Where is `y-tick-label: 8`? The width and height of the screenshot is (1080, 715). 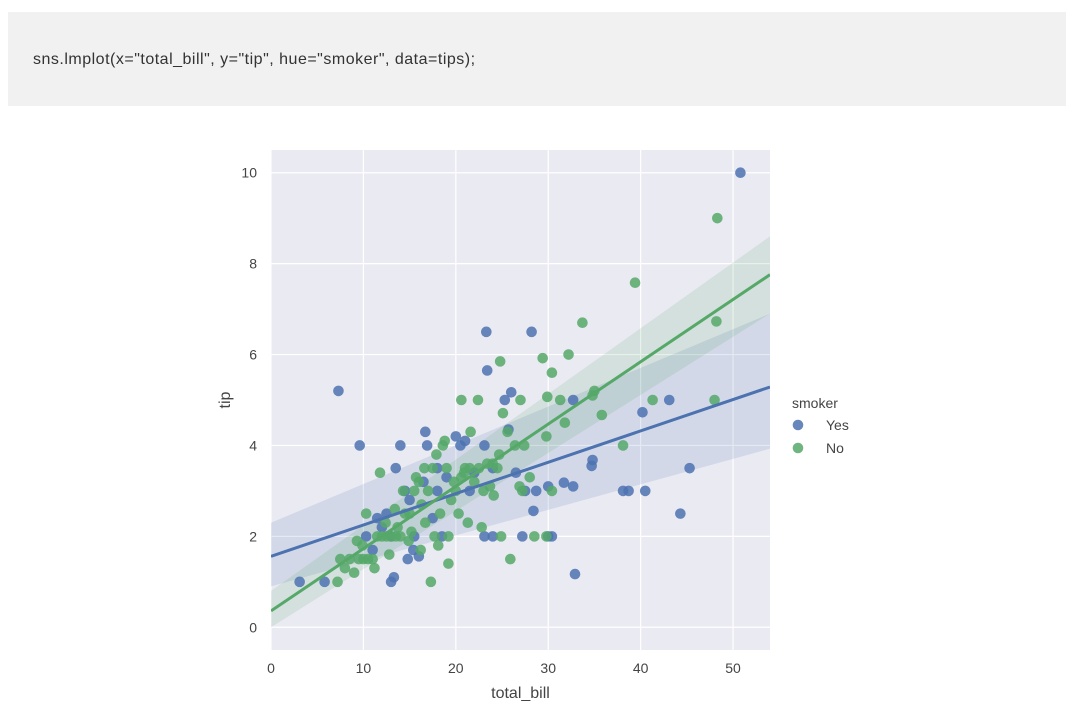
y-tick-label: 8 is located at coordinates (253, 264).